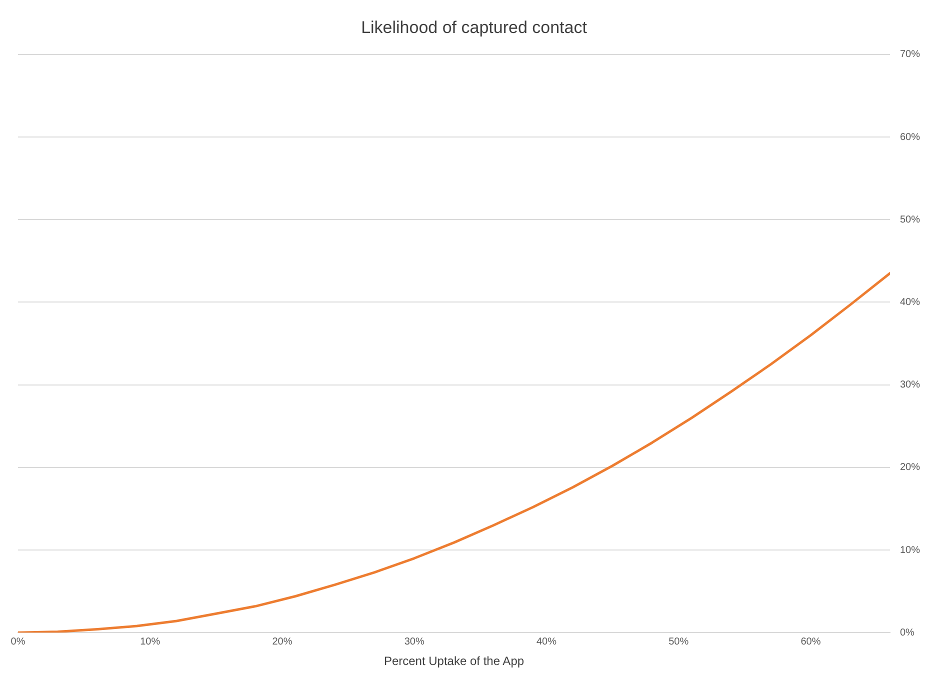 The width and height of the screenshot is (938, 681). I want to click on x-tick-label: 40%, so click(546, 642).